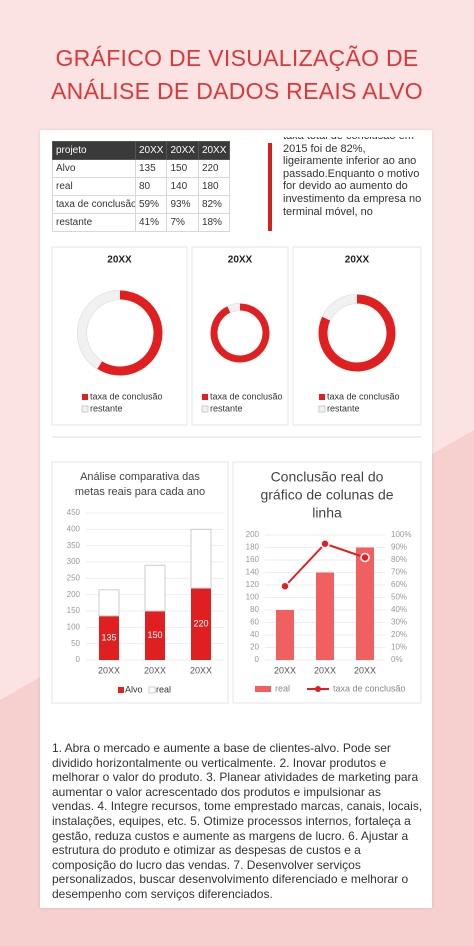  Describe the element at coordinates (253, 584) in the screenshot. I see `y-tick-label: 120` at that location.